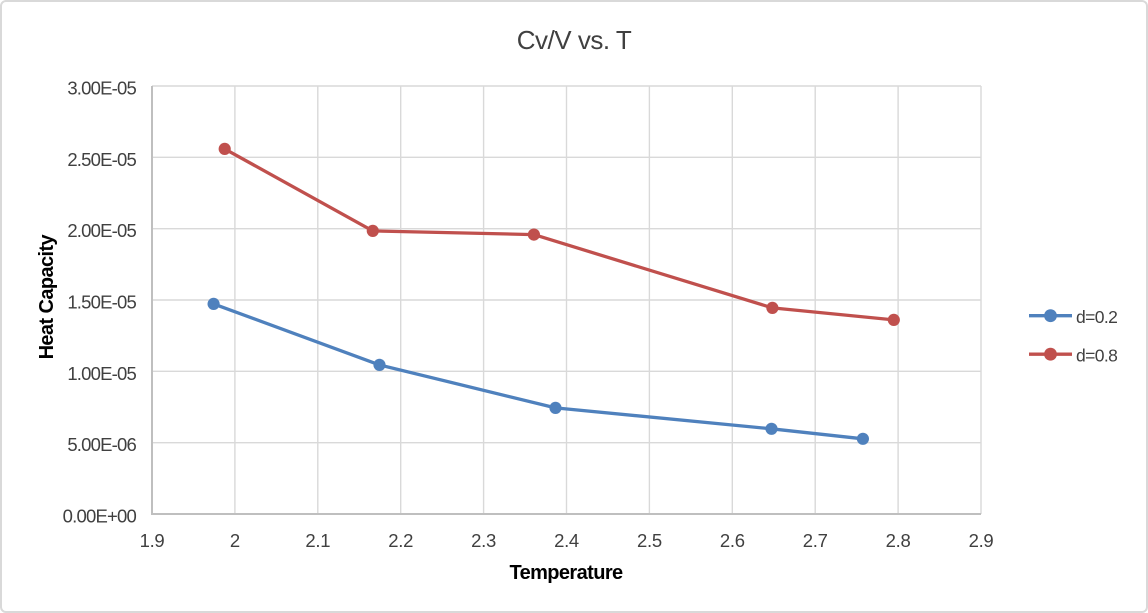 This screenshot has width=1148, height=613. What do you see at coordinates (483, 540) in the screenshot?
I see `svg-text: 2.3` at bounding box center [483, 540].